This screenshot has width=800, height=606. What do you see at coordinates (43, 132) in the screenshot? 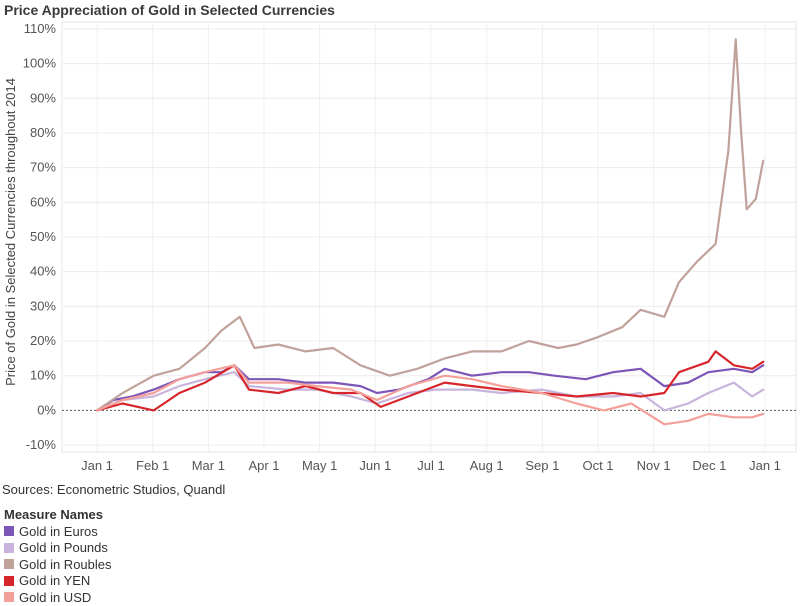
I see `y-tick-label: 80%` at bounding box center [43, 132].